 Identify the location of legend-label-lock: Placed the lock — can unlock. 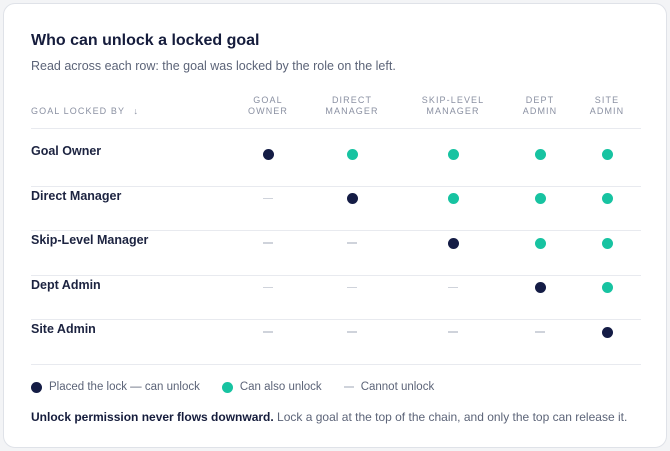
(124, 387).